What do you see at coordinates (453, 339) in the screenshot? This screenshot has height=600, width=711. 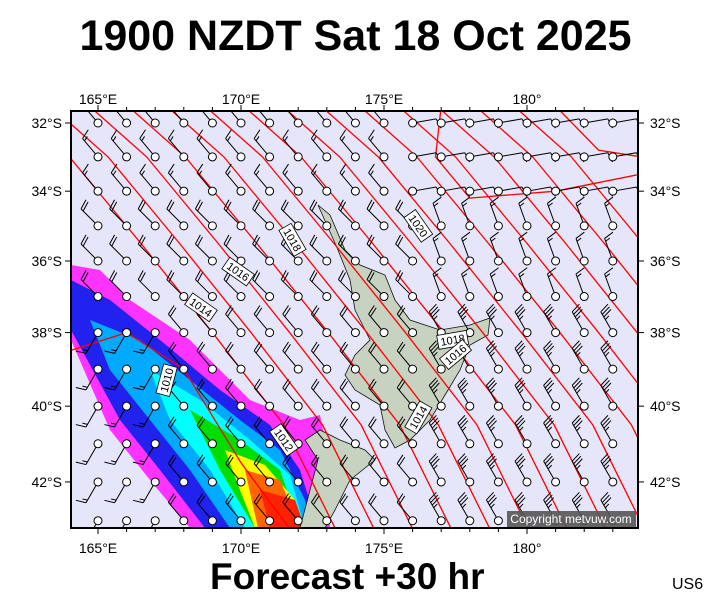 I see `isobar-label: 1018` at bounding box center [453, 339].